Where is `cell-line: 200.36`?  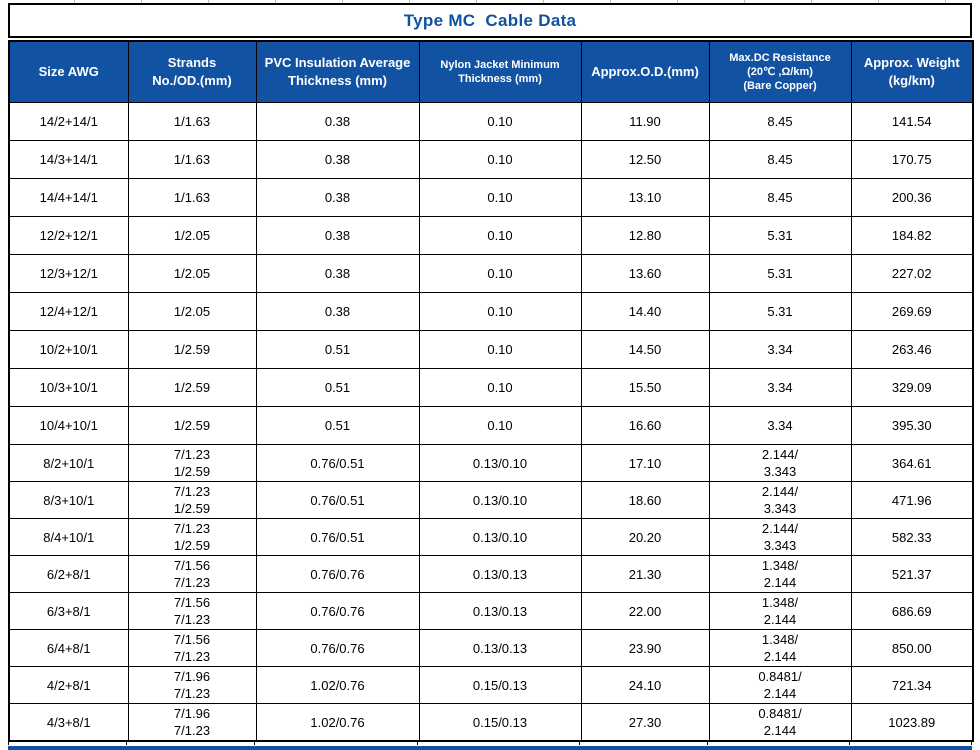 cell-line: 200.36 is located at coordinates (911, 197).